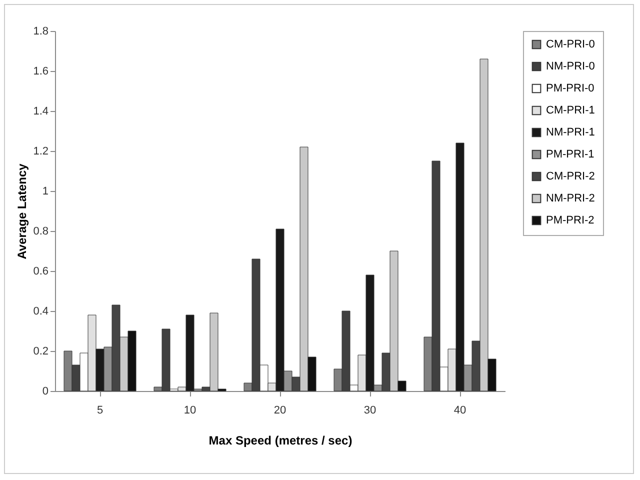  Describe the element at coordinates (45, 392) in the screenshot. I see `y-tick-label: 0` at that location.